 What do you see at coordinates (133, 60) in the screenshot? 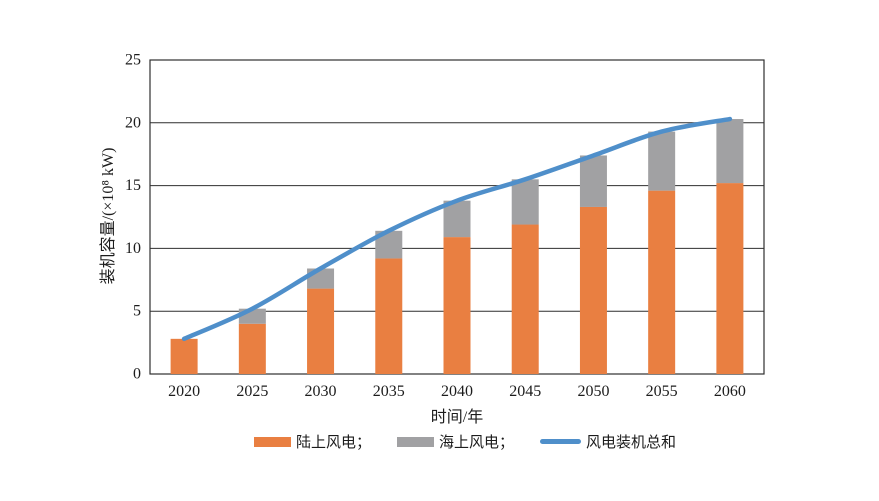
I see `y-tick-label: 25` at bounding box center [133, 60].